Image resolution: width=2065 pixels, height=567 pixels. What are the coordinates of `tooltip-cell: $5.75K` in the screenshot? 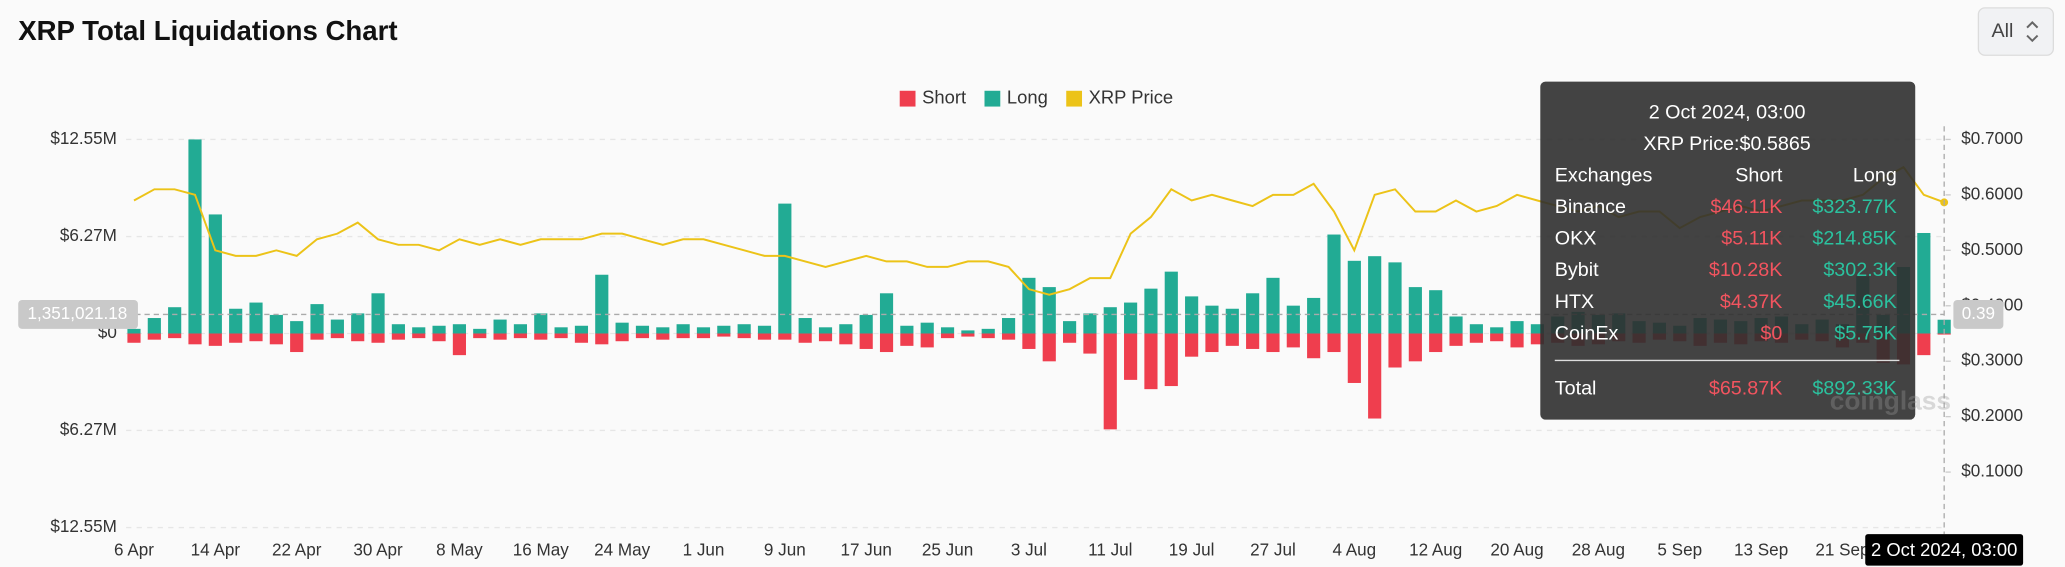 It's located at (1865, 333).